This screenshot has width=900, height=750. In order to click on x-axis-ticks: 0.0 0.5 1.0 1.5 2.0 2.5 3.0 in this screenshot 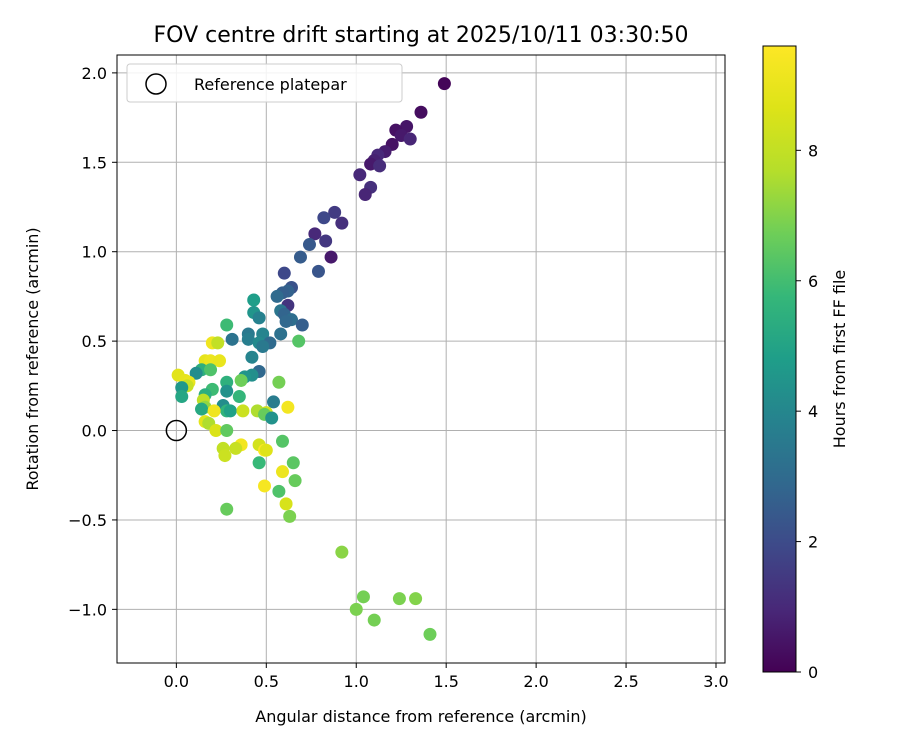, I will do `click(446, 677)`.